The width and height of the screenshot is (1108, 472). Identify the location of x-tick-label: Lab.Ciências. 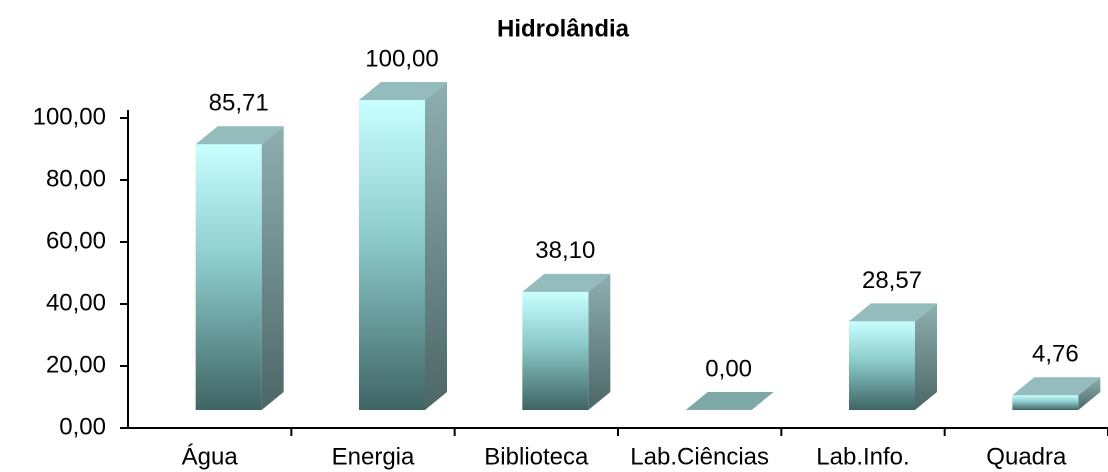
(699, 456).